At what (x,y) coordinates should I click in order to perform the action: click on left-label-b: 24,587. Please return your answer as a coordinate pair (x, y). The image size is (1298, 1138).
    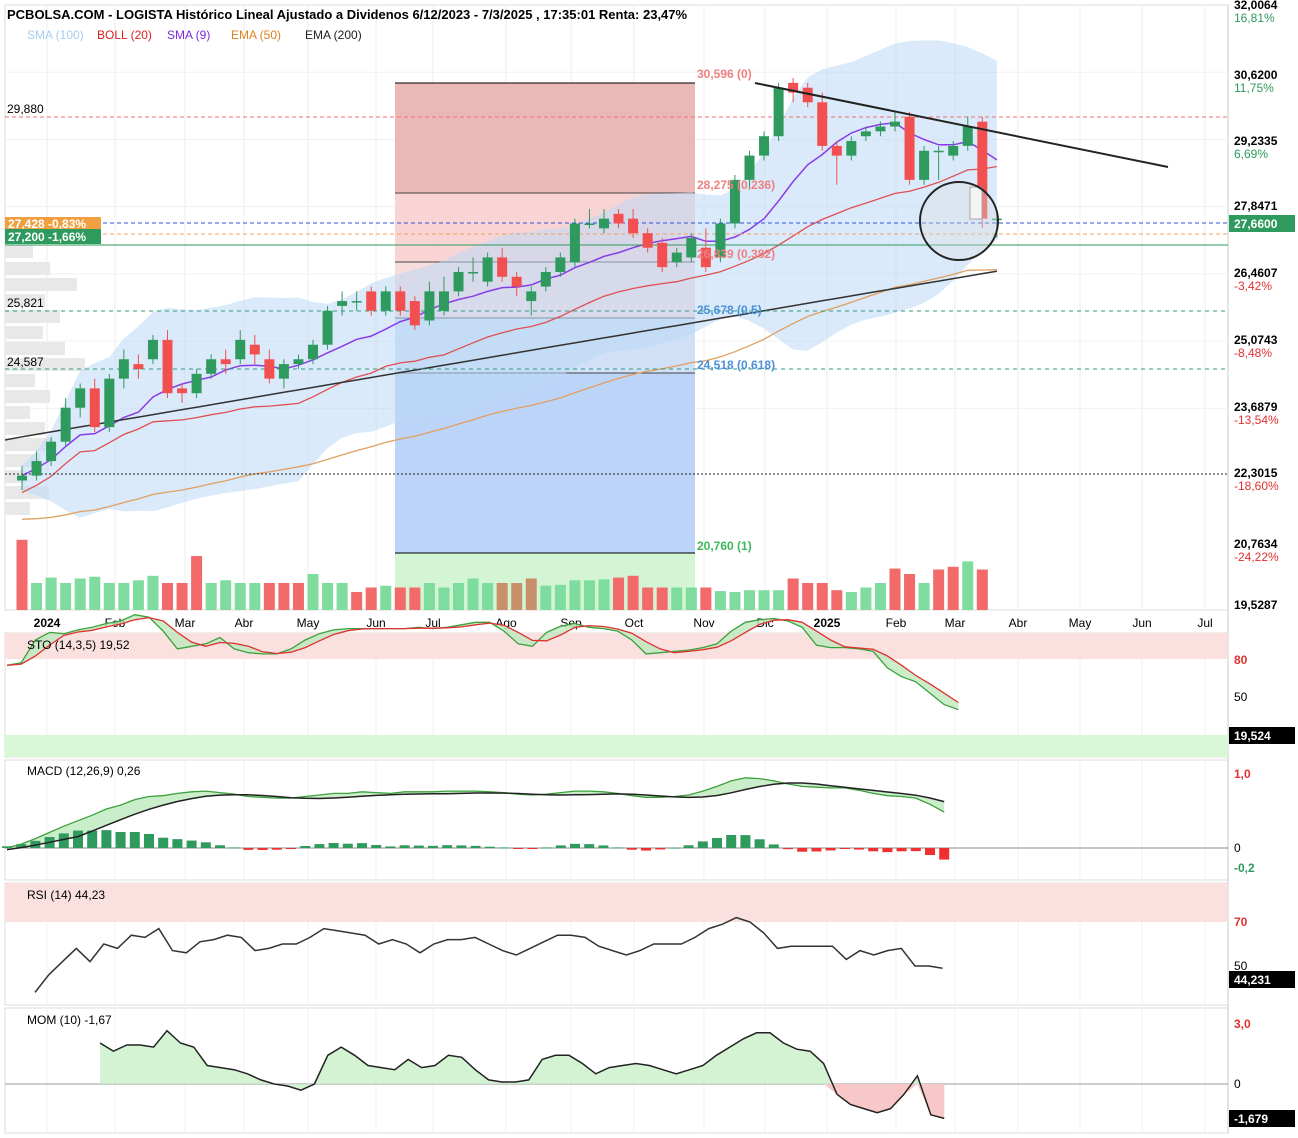
    Looking at the image, I should click on (25, 362).